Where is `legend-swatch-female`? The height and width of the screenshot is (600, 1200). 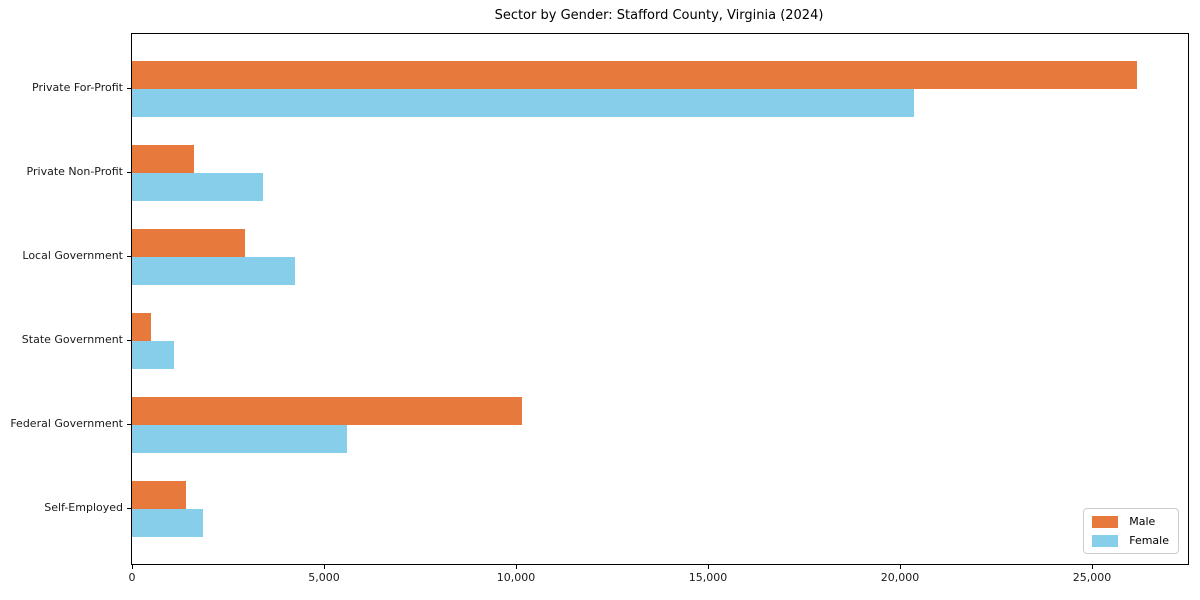 legend-swatch-female is located at coordinates (1105, 540).